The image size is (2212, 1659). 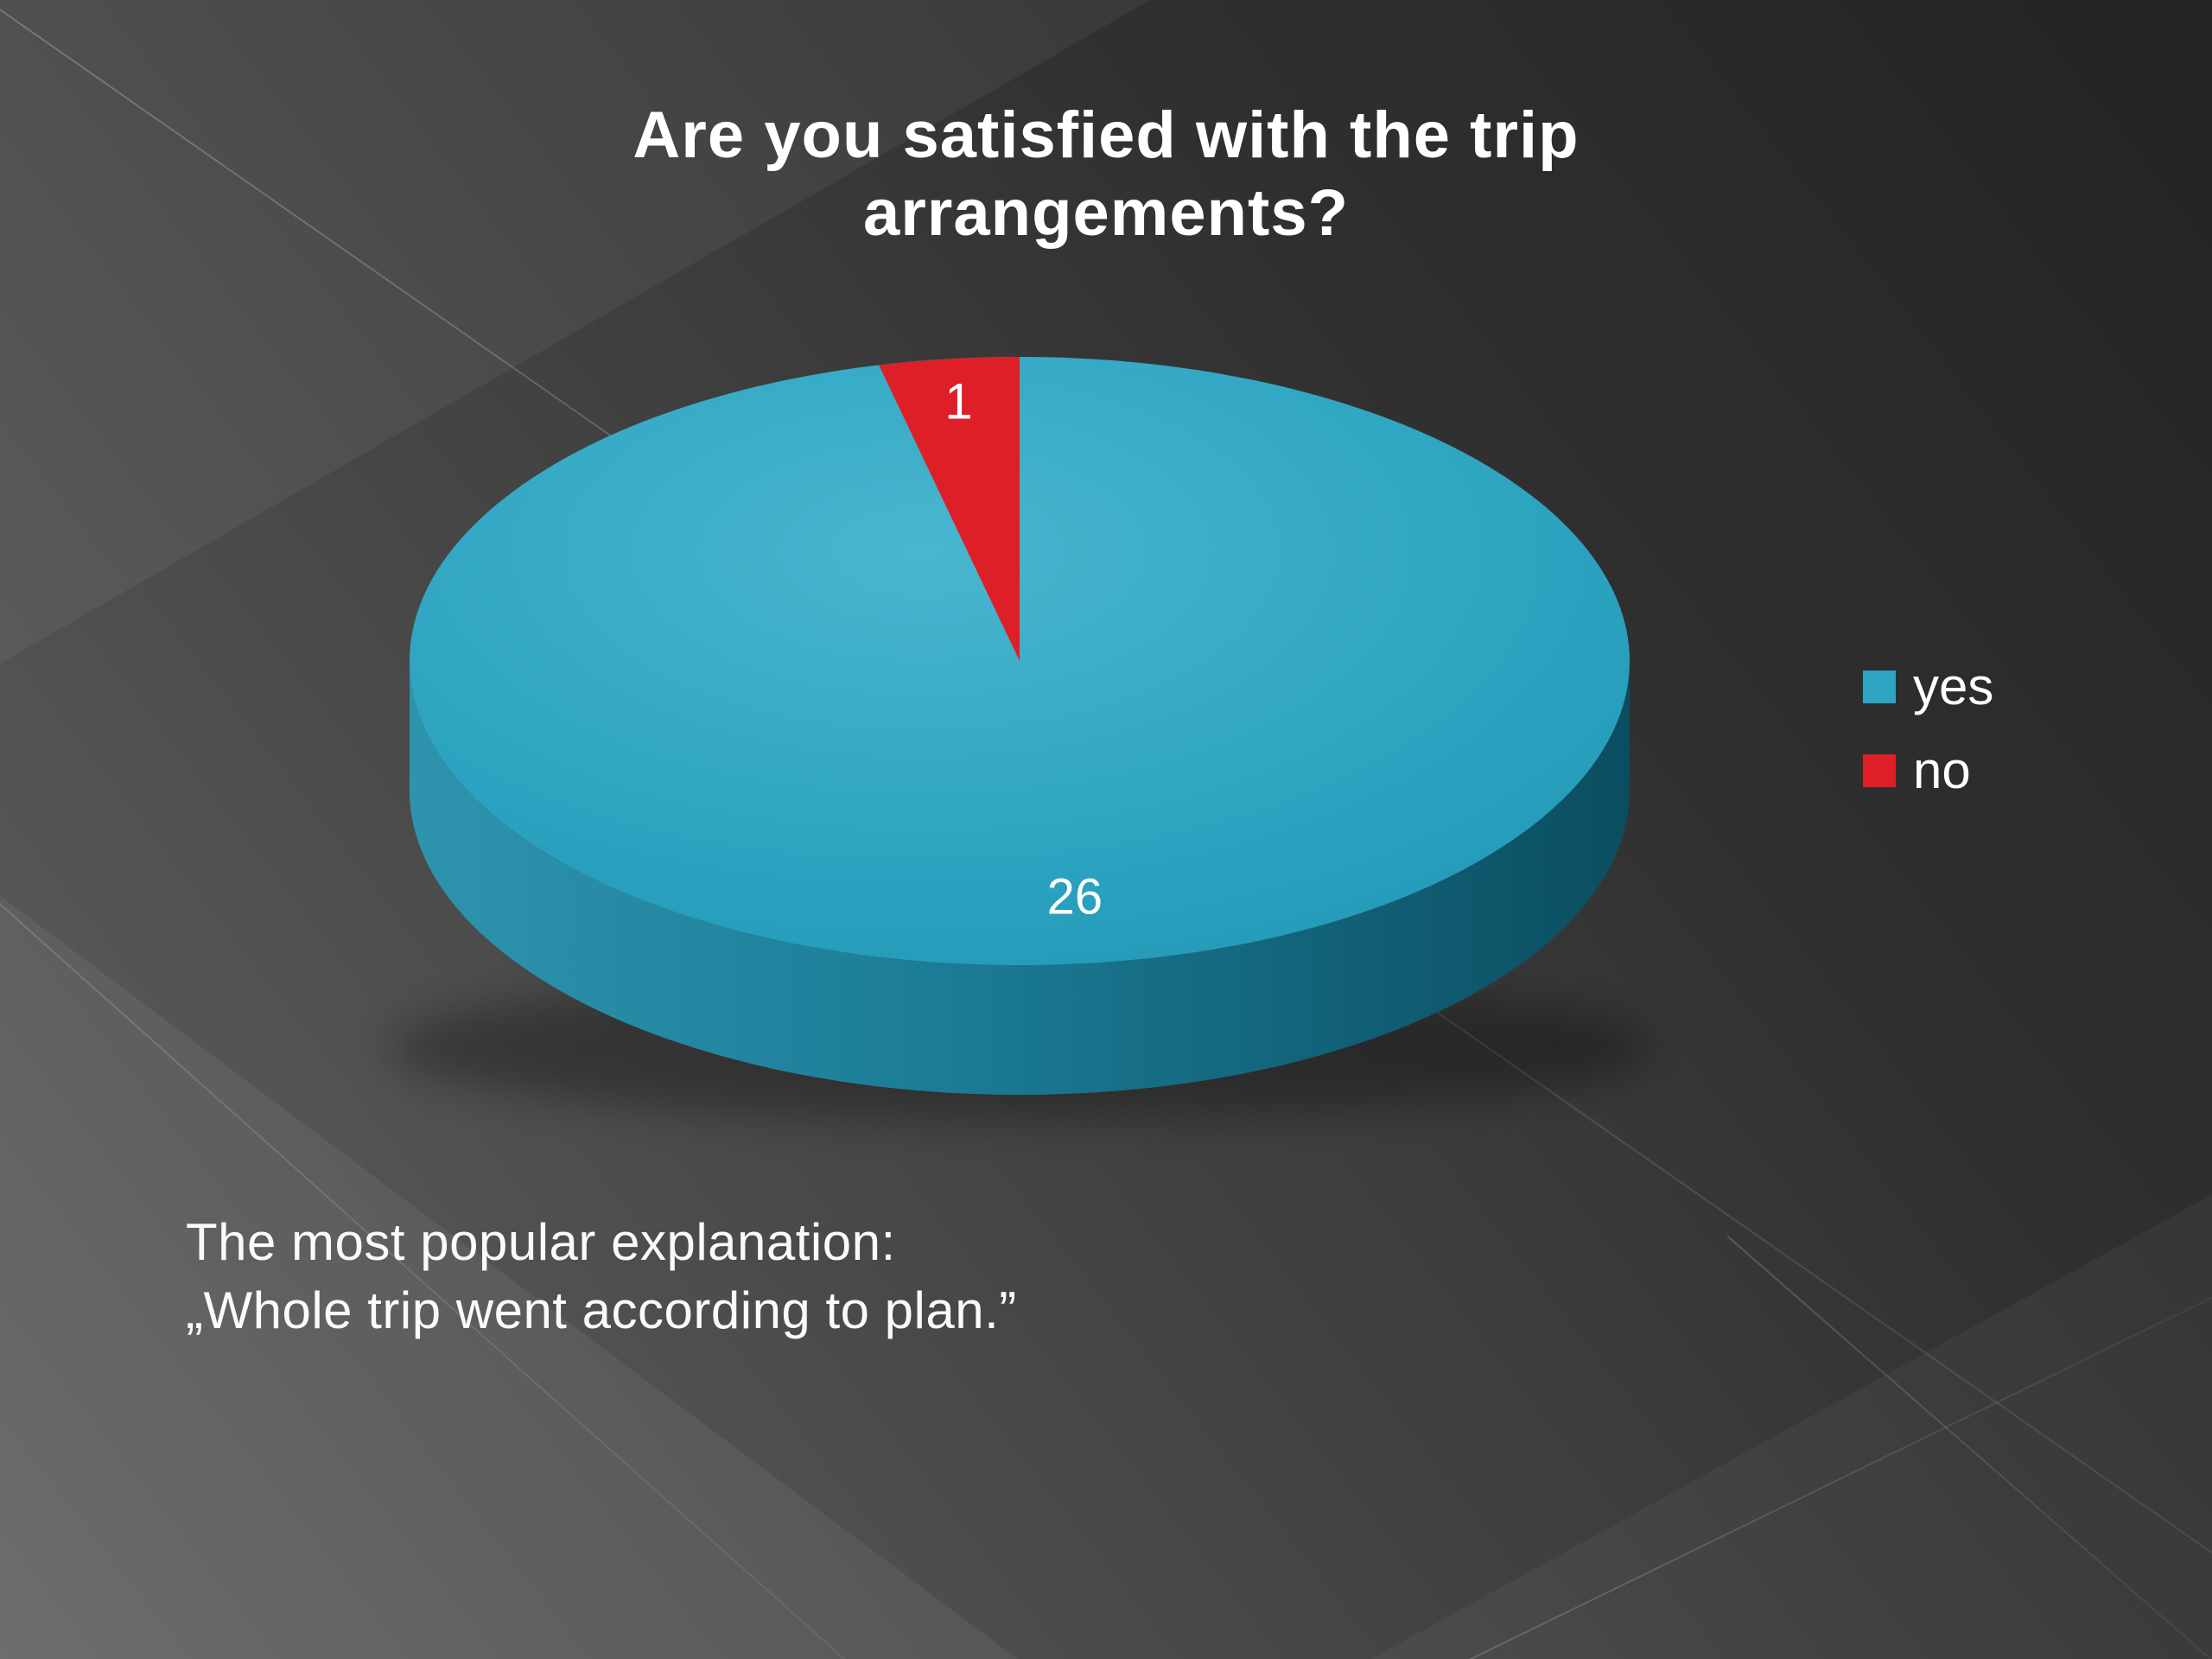 I want to click on title-line-1: Are you satisfied with the trip, so click(x=1106, y=135).